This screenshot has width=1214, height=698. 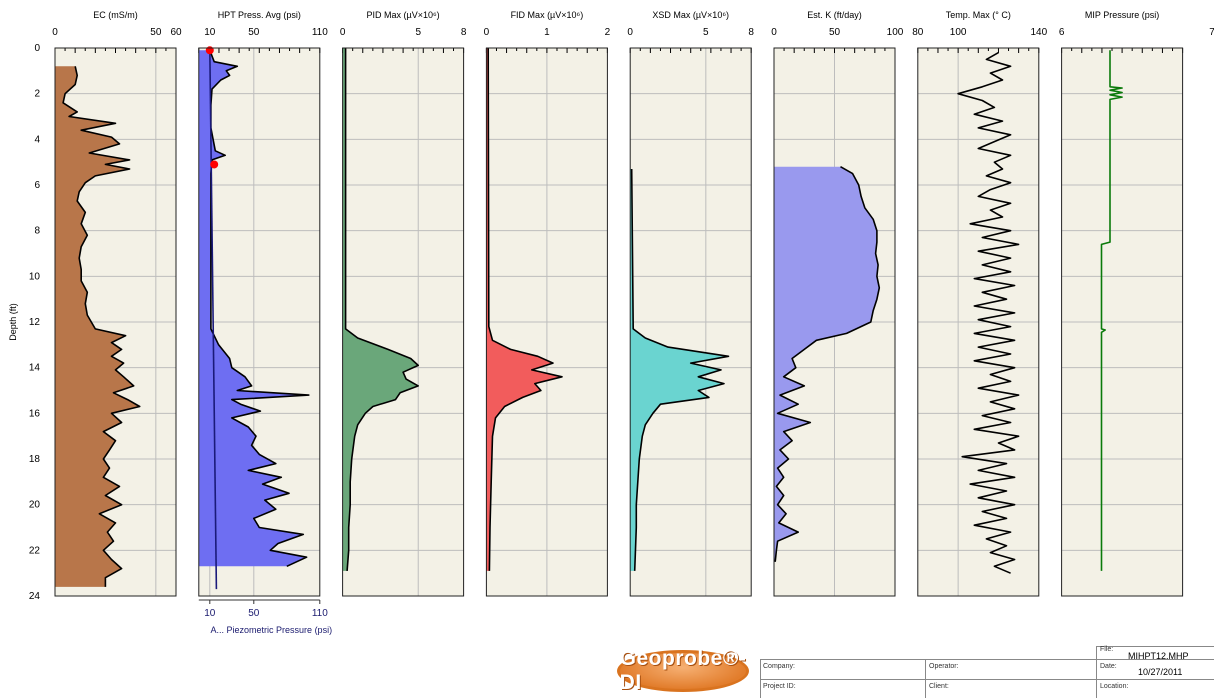 What do you see at coordinates (1038, 32) in the screenshot?
I see `x-tick-label: 140` at bounding box center [1038, 32].